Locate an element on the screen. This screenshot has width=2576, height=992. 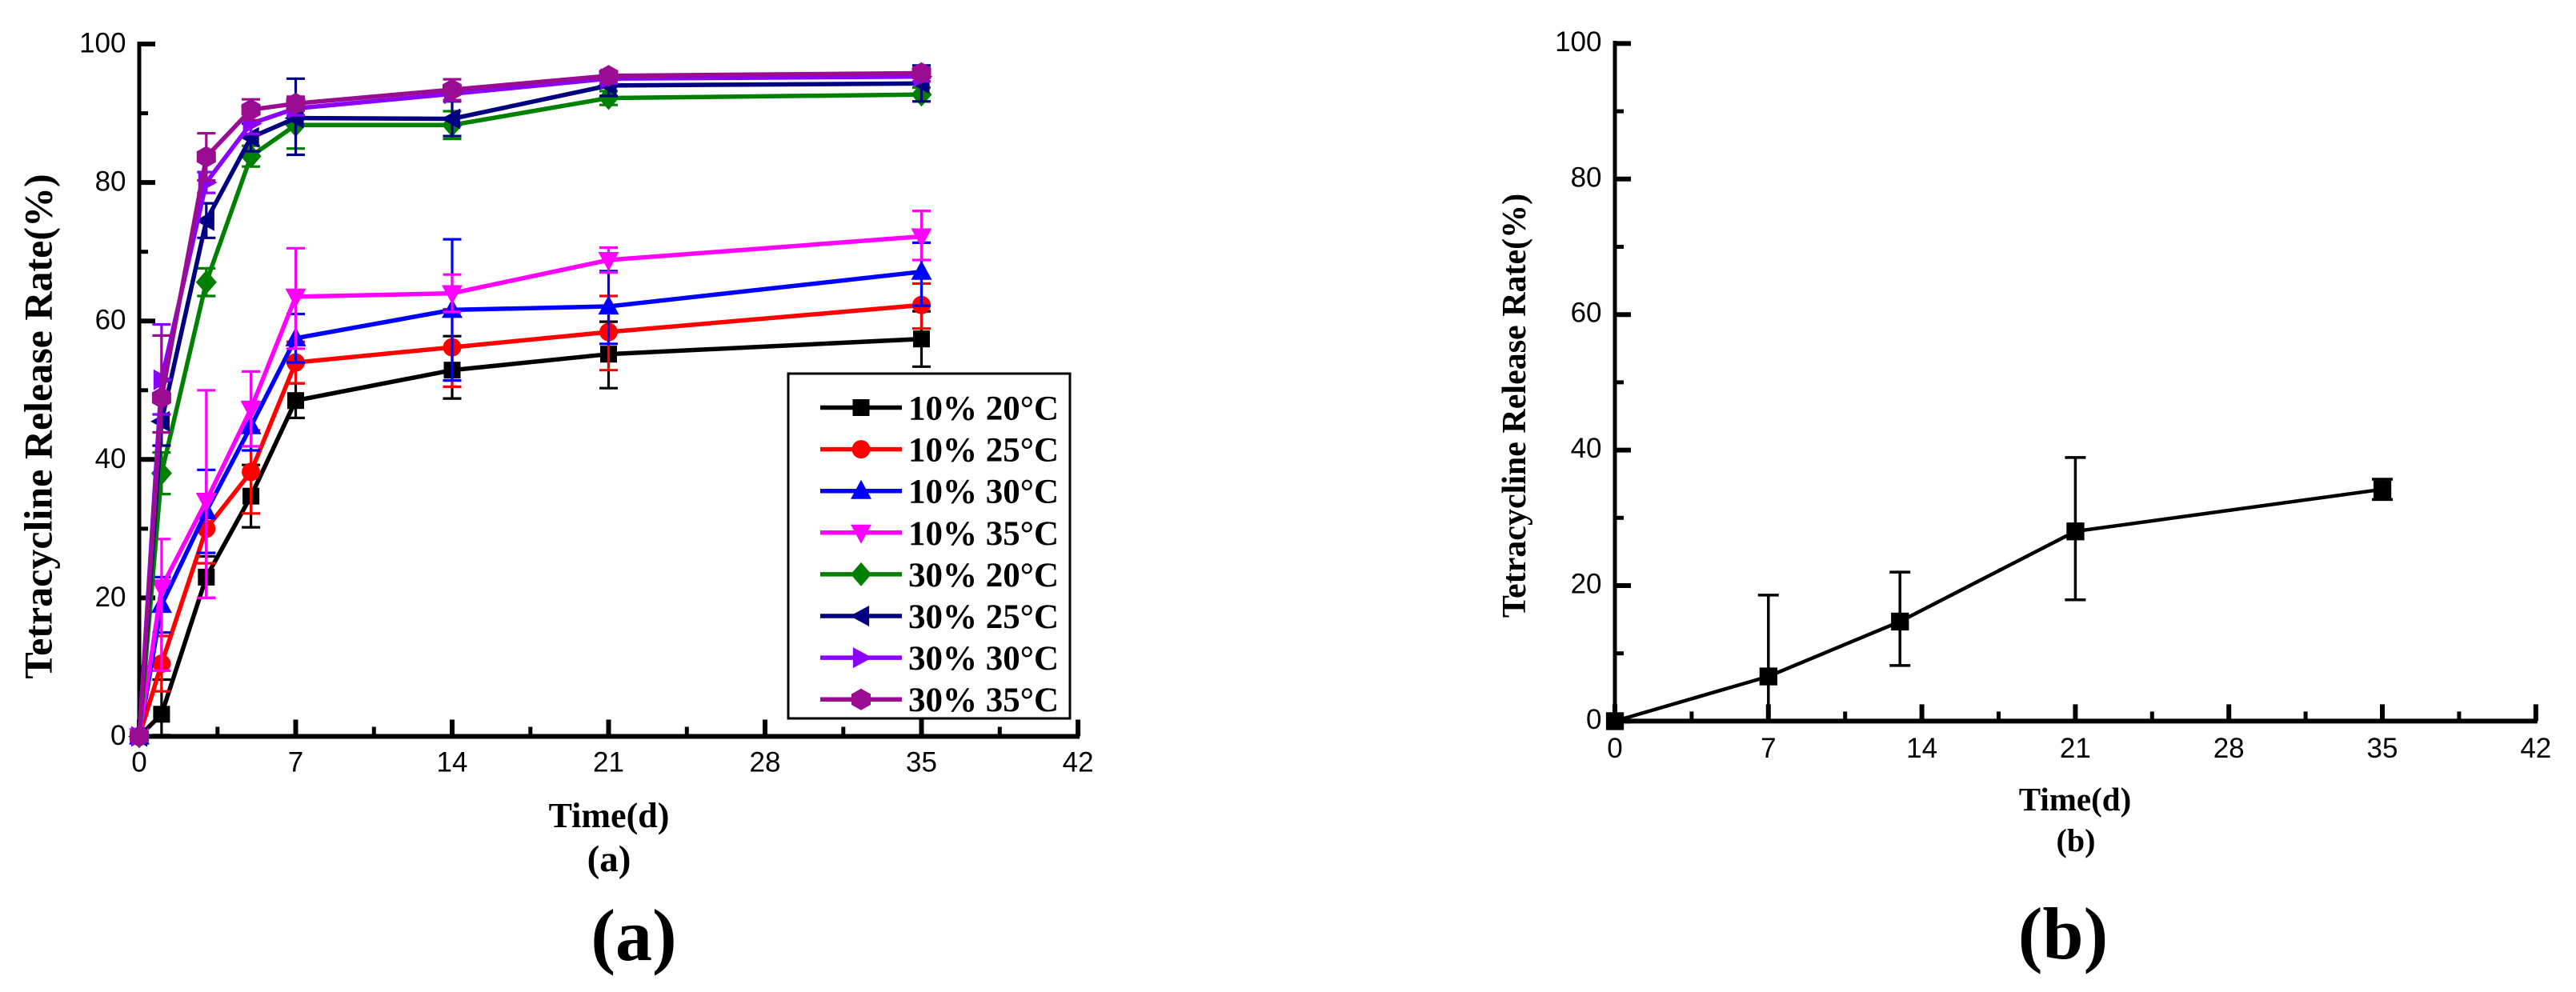
svg-text: 30% 25°C is located at coordinates (983, 617).